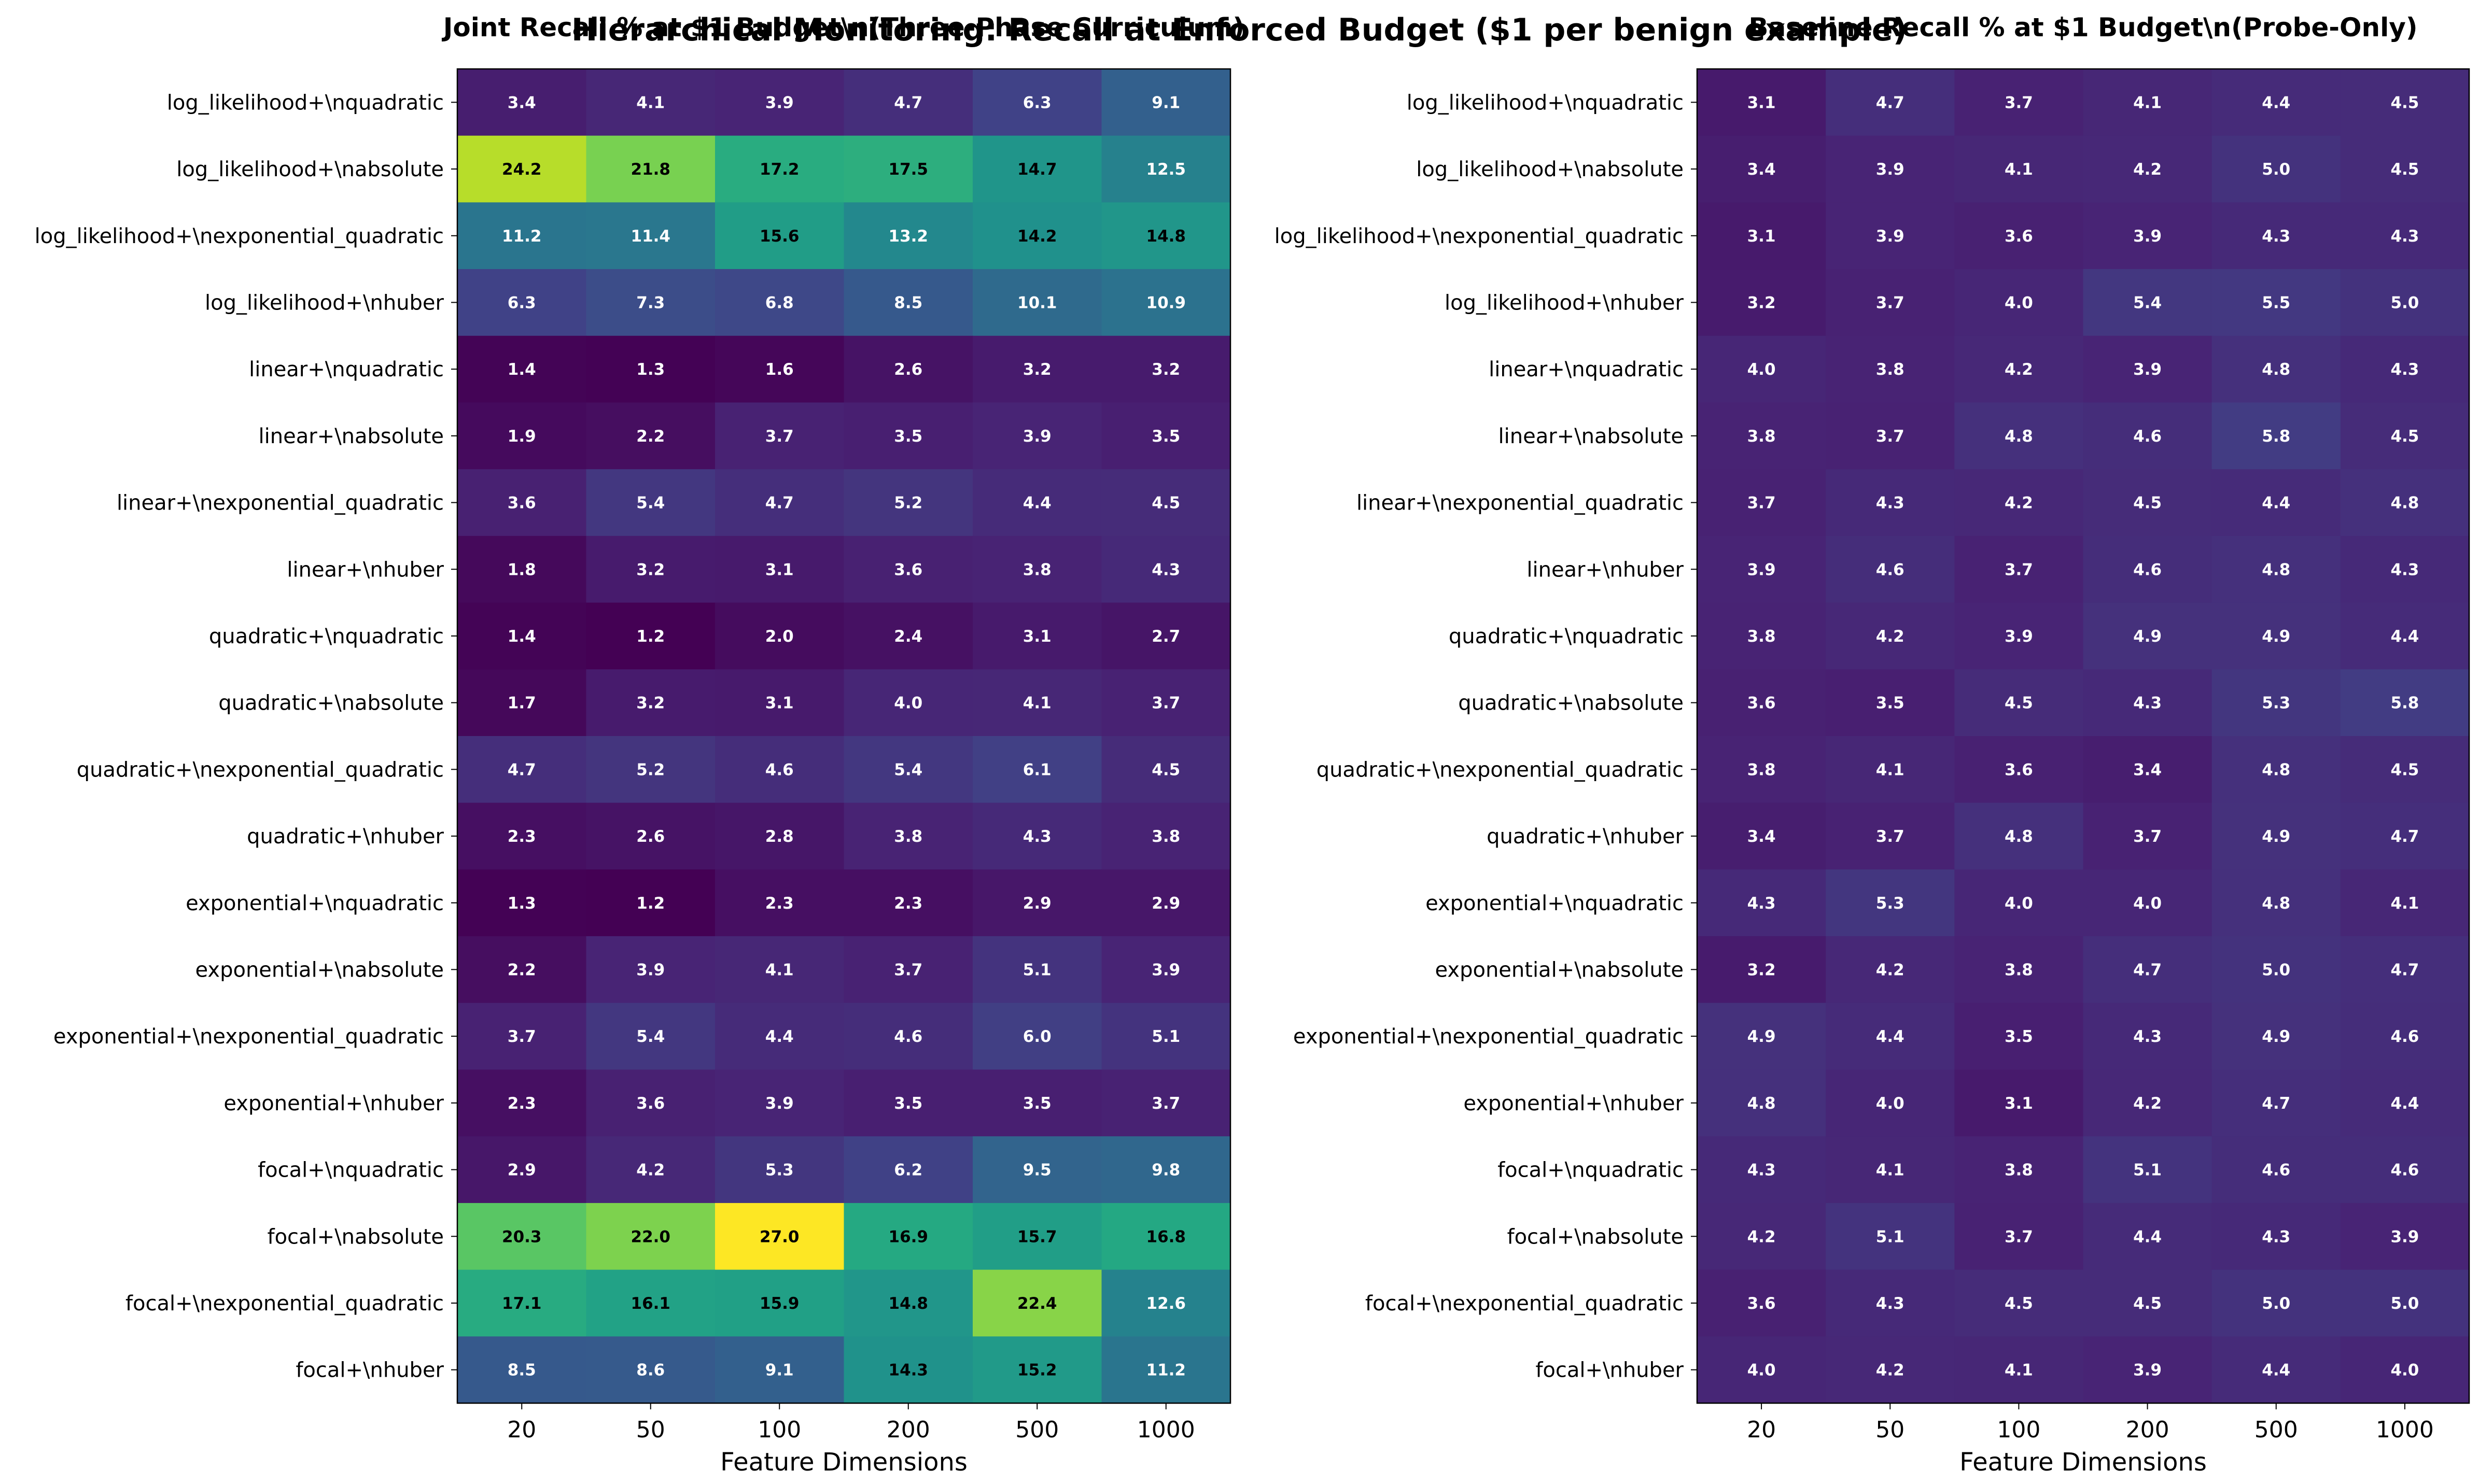 Image resolution: width=2479 pixels, height=1484 pixels. Describe the element at coordinates (1524, 1304) in the screenshot. I see `y-tick-label: focal+\nexponential_quadratic` at that location.